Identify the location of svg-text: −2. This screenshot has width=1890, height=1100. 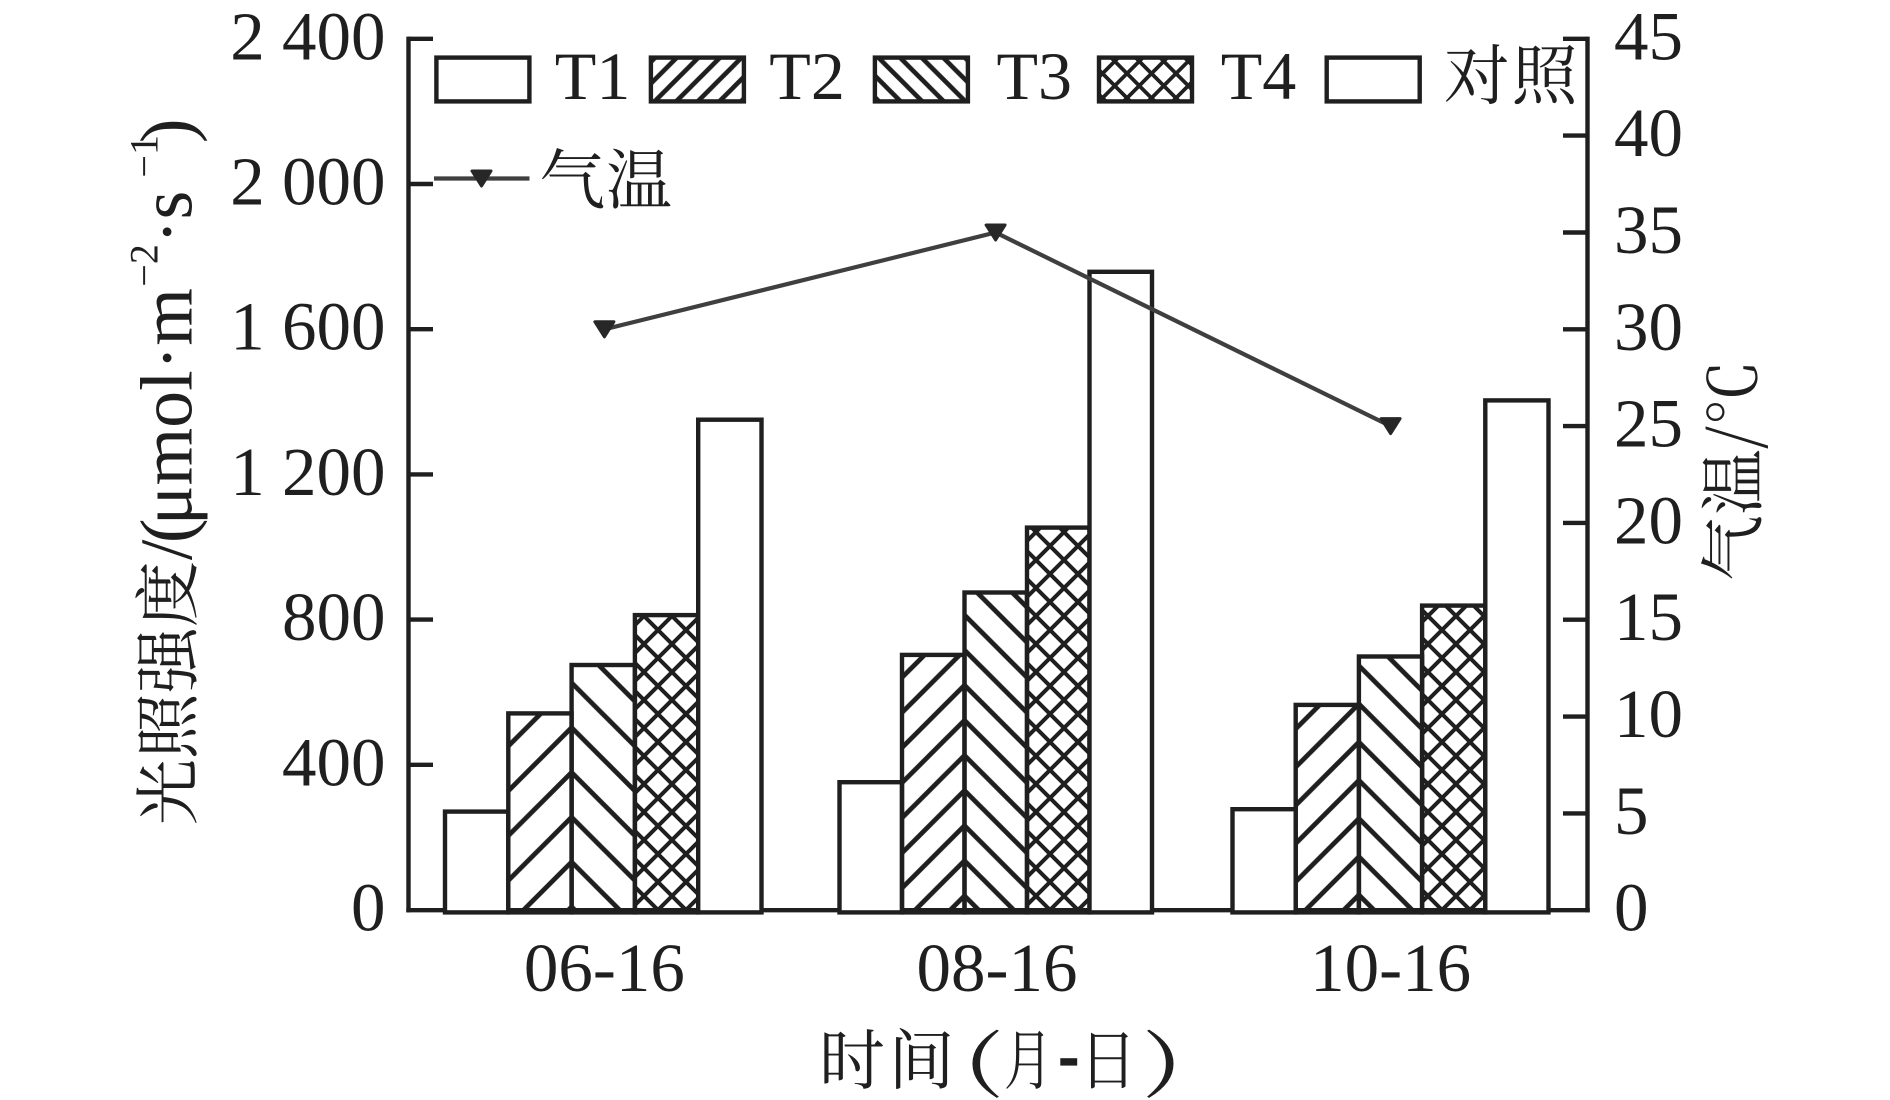
(144, 265).